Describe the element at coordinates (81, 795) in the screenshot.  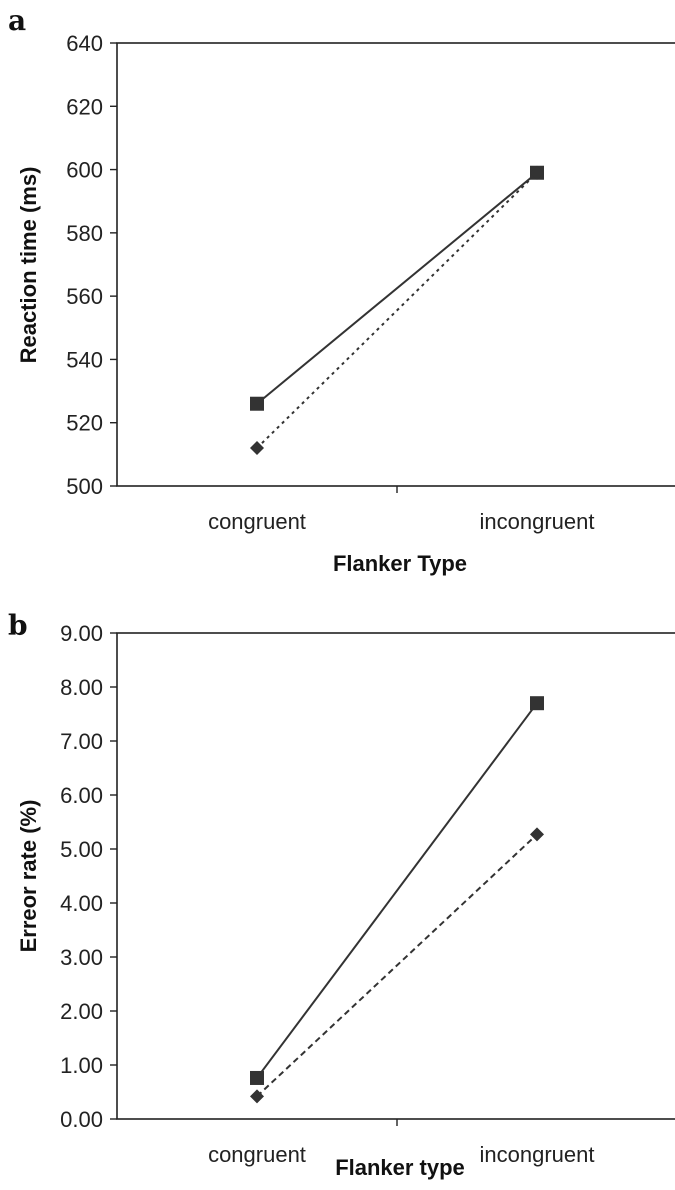
I see `y-tick-label: 6.00` at that location.